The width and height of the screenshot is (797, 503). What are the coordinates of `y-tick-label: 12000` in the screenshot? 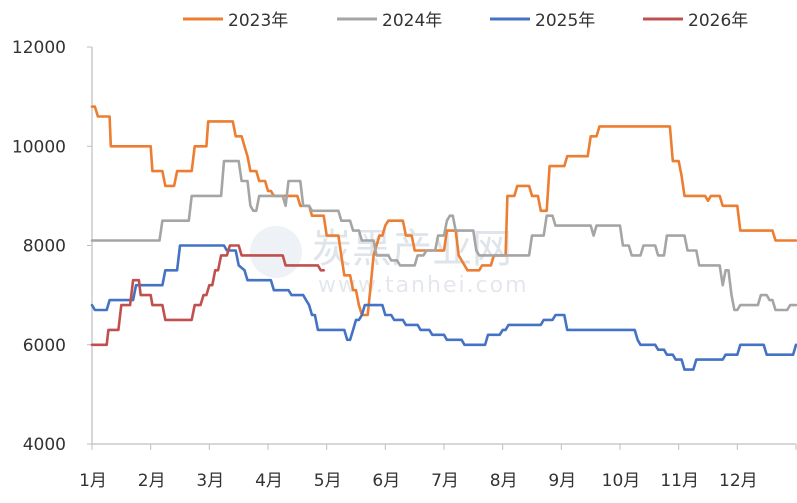 It's located at (39, 48).